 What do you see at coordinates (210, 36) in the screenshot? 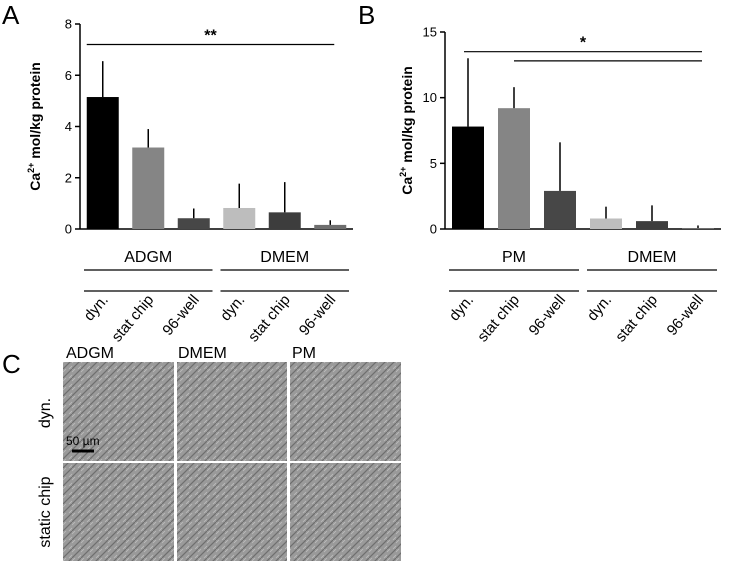
I see `significance-label: **` at bounding box center [210, 36].